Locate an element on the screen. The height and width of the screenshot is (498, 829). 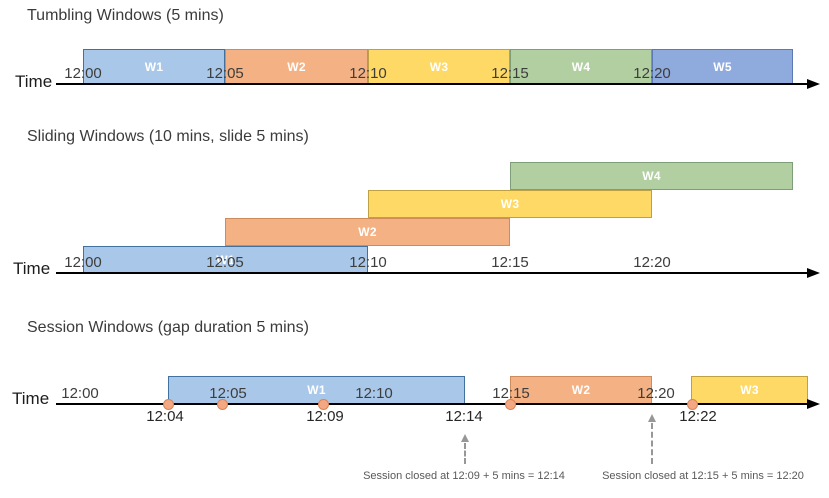
window-session-windows-w1: W1 is located at coordinates (316, 390).